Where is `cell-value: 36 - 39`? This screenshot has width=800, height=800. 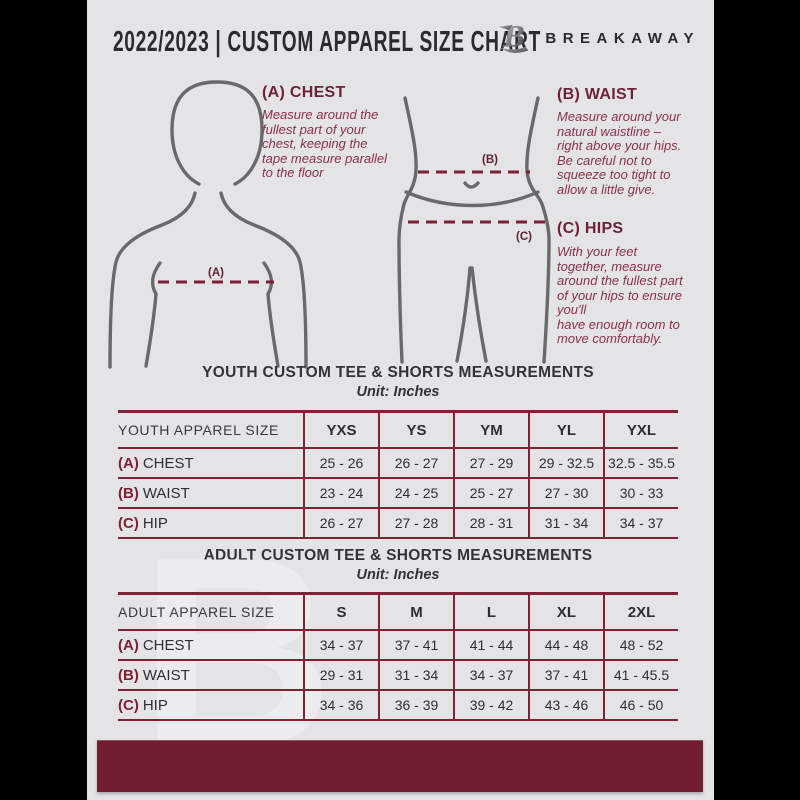
cell-value: 36 - 39 is located at coordinates (416, 705).